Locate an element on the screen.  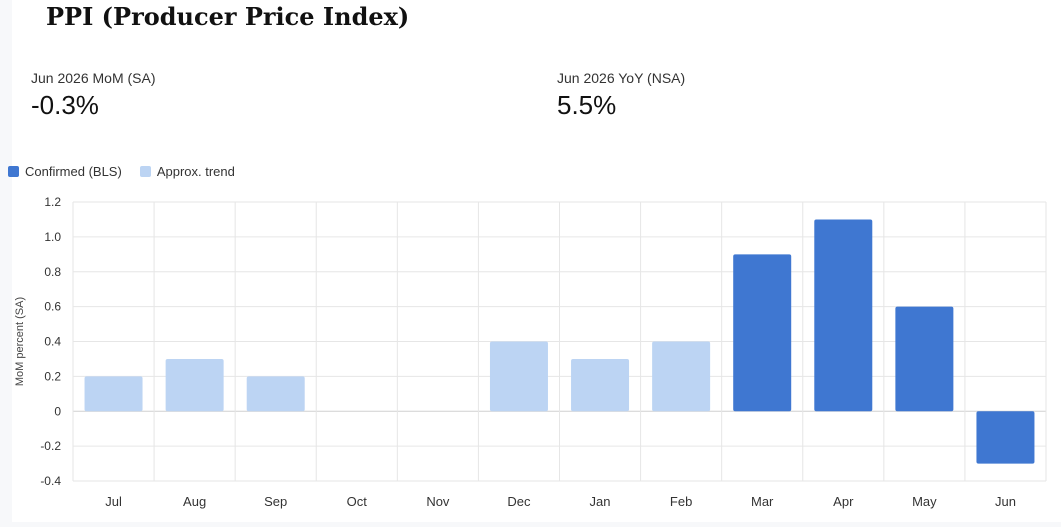
y-tick-label: 0.6 is located at coordinates (52, 307).